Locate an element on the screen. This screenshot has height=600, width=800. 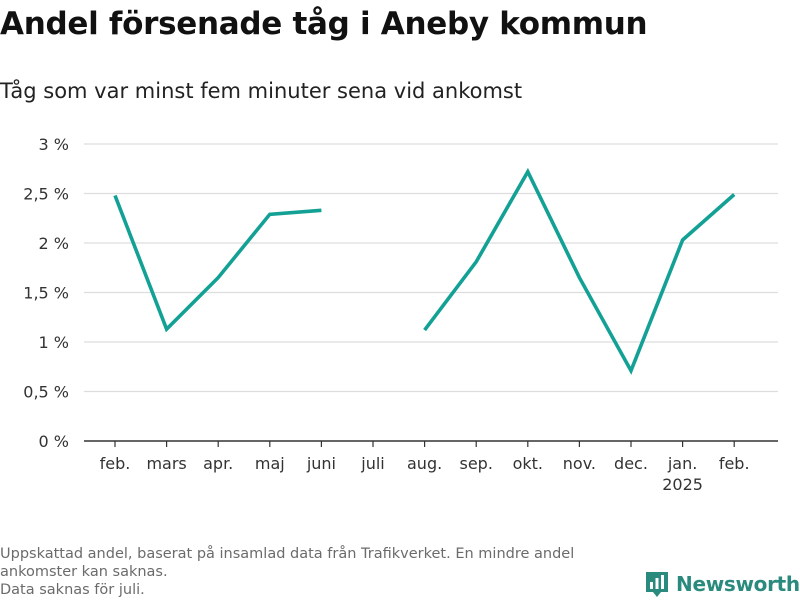
y-tick-label: 1 % is located at coordinates (54, 342).